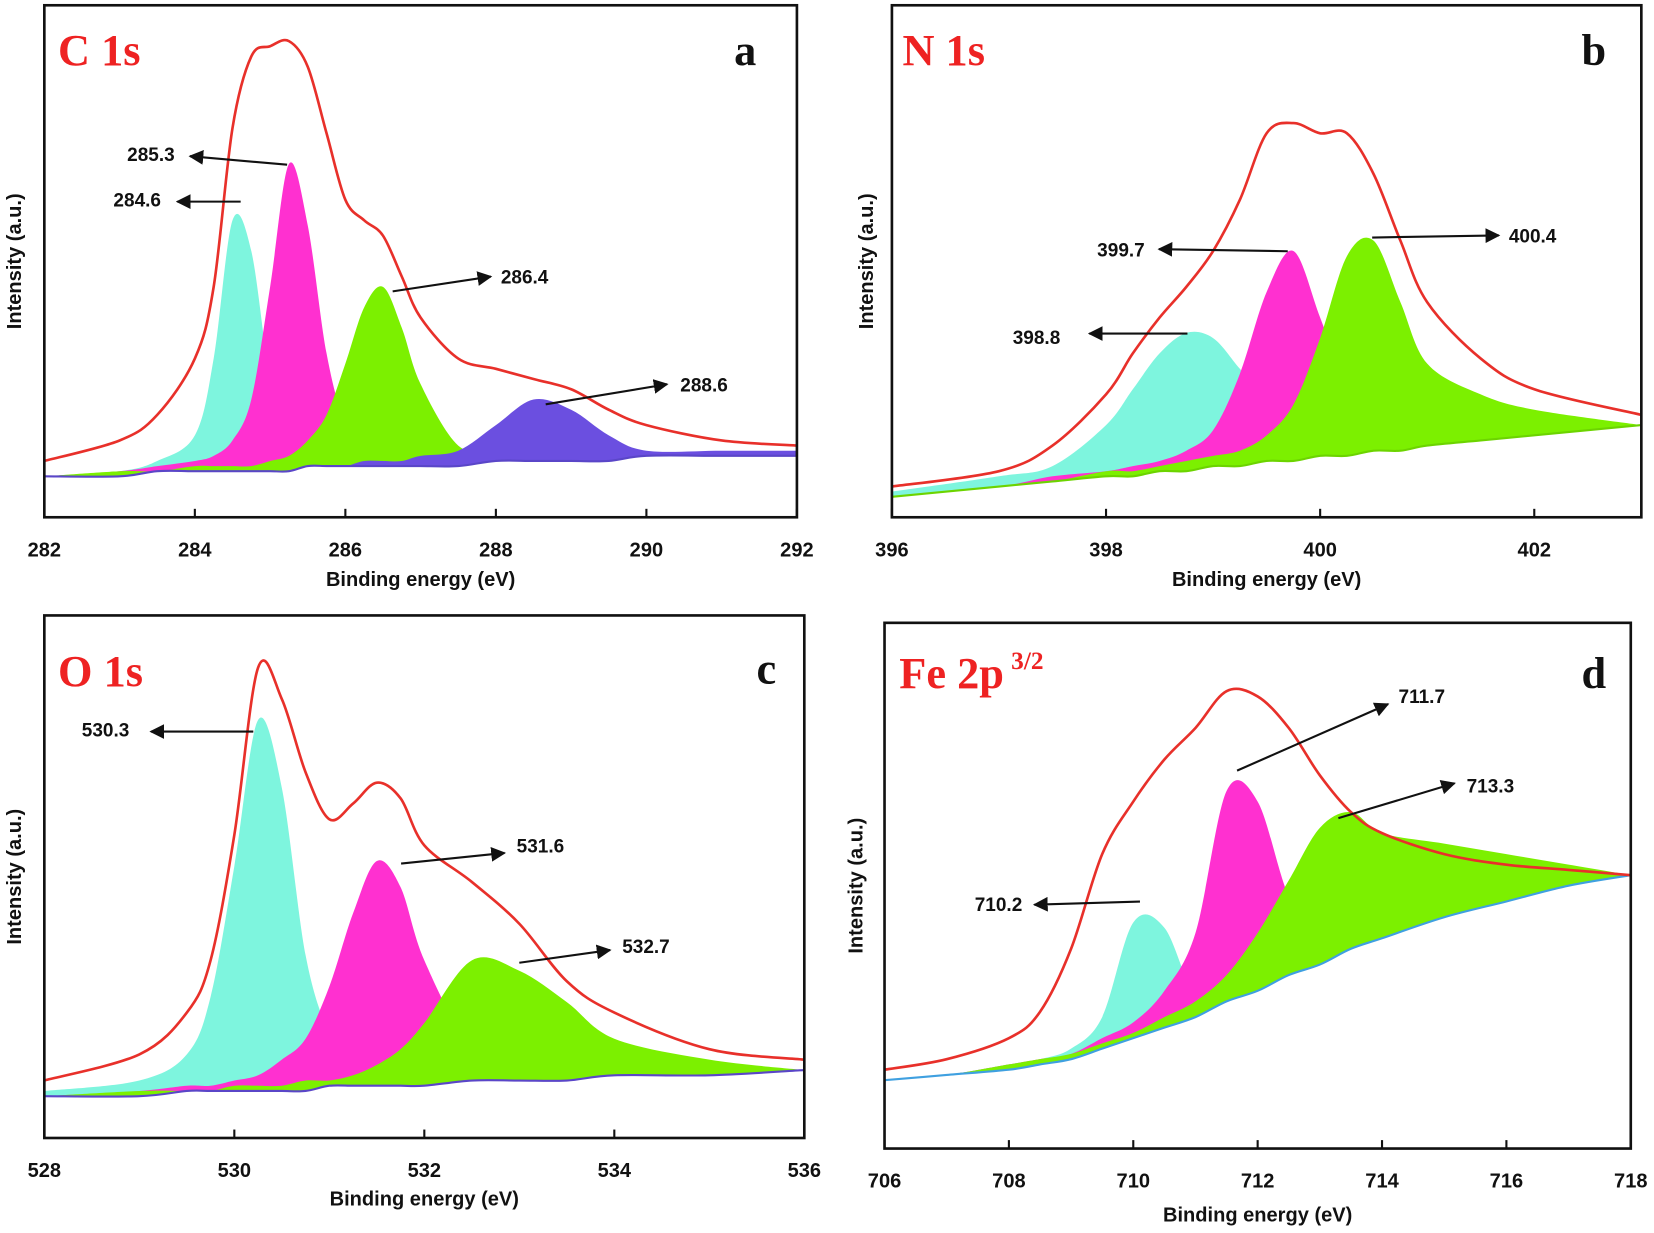 This screenshot has width=1654, height=1233. Describe the element at coordinates (1422, 697) in the screenshot. I see `peak-label: 711.7` at that location.